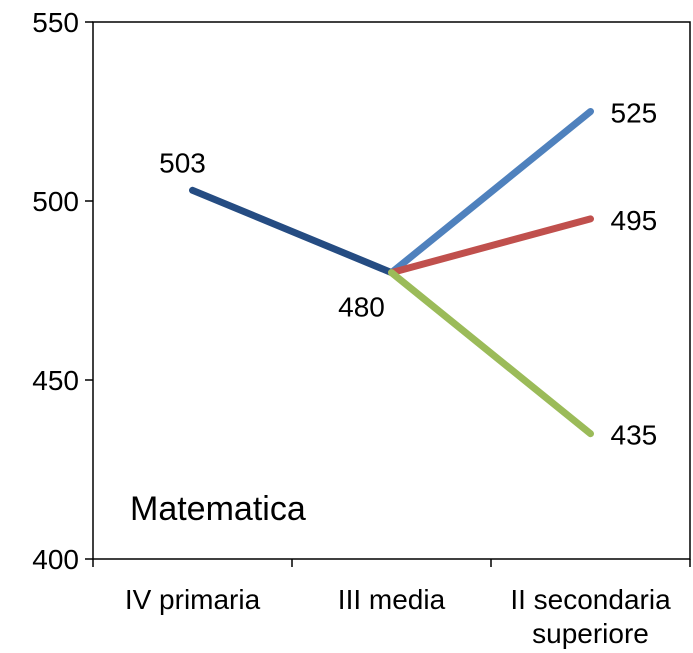  I want to click on y-tick-label: 450, so click(55, 380).